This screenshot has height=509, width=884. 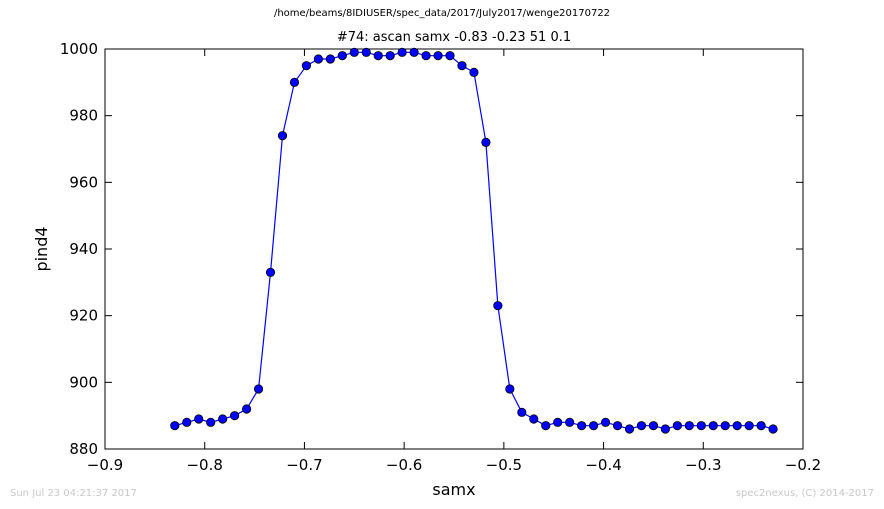 I want to click on x-axis-label: samx, so click(x=453, y=489).